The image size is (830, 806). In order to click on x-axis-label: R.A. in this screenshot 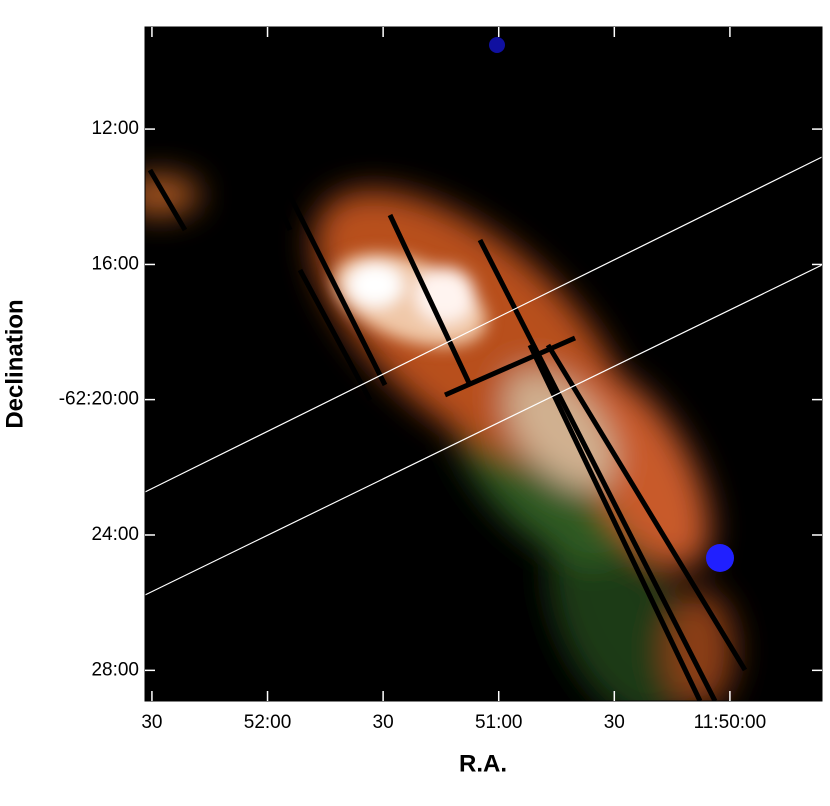, I will do `click(483, 763)`.